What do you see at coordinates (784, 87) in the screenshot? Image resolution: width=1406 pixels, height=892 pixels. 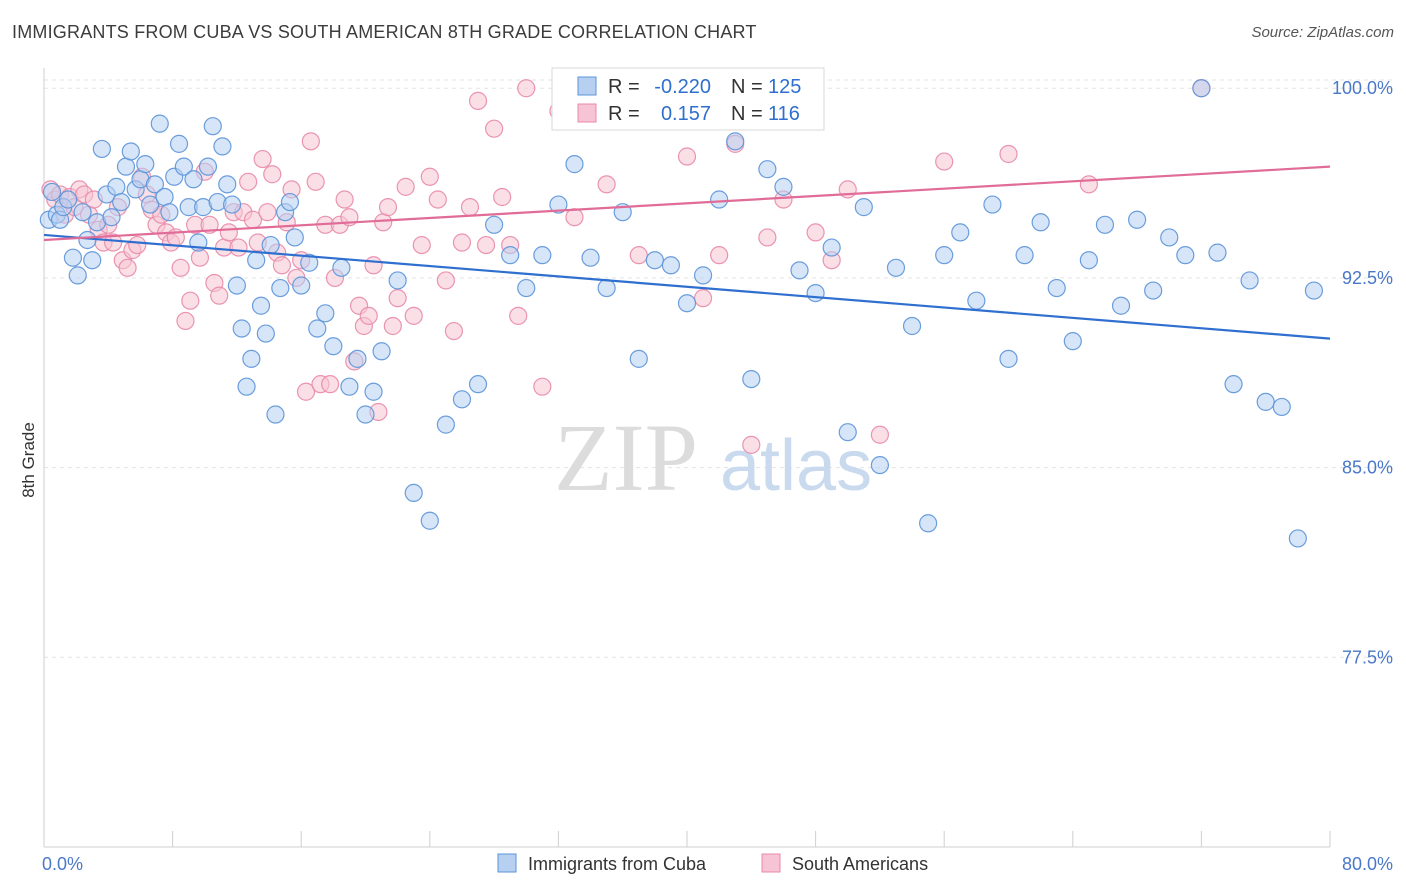 I see `stats-n-value-cuba: 125` at bounding box center [784, 87].